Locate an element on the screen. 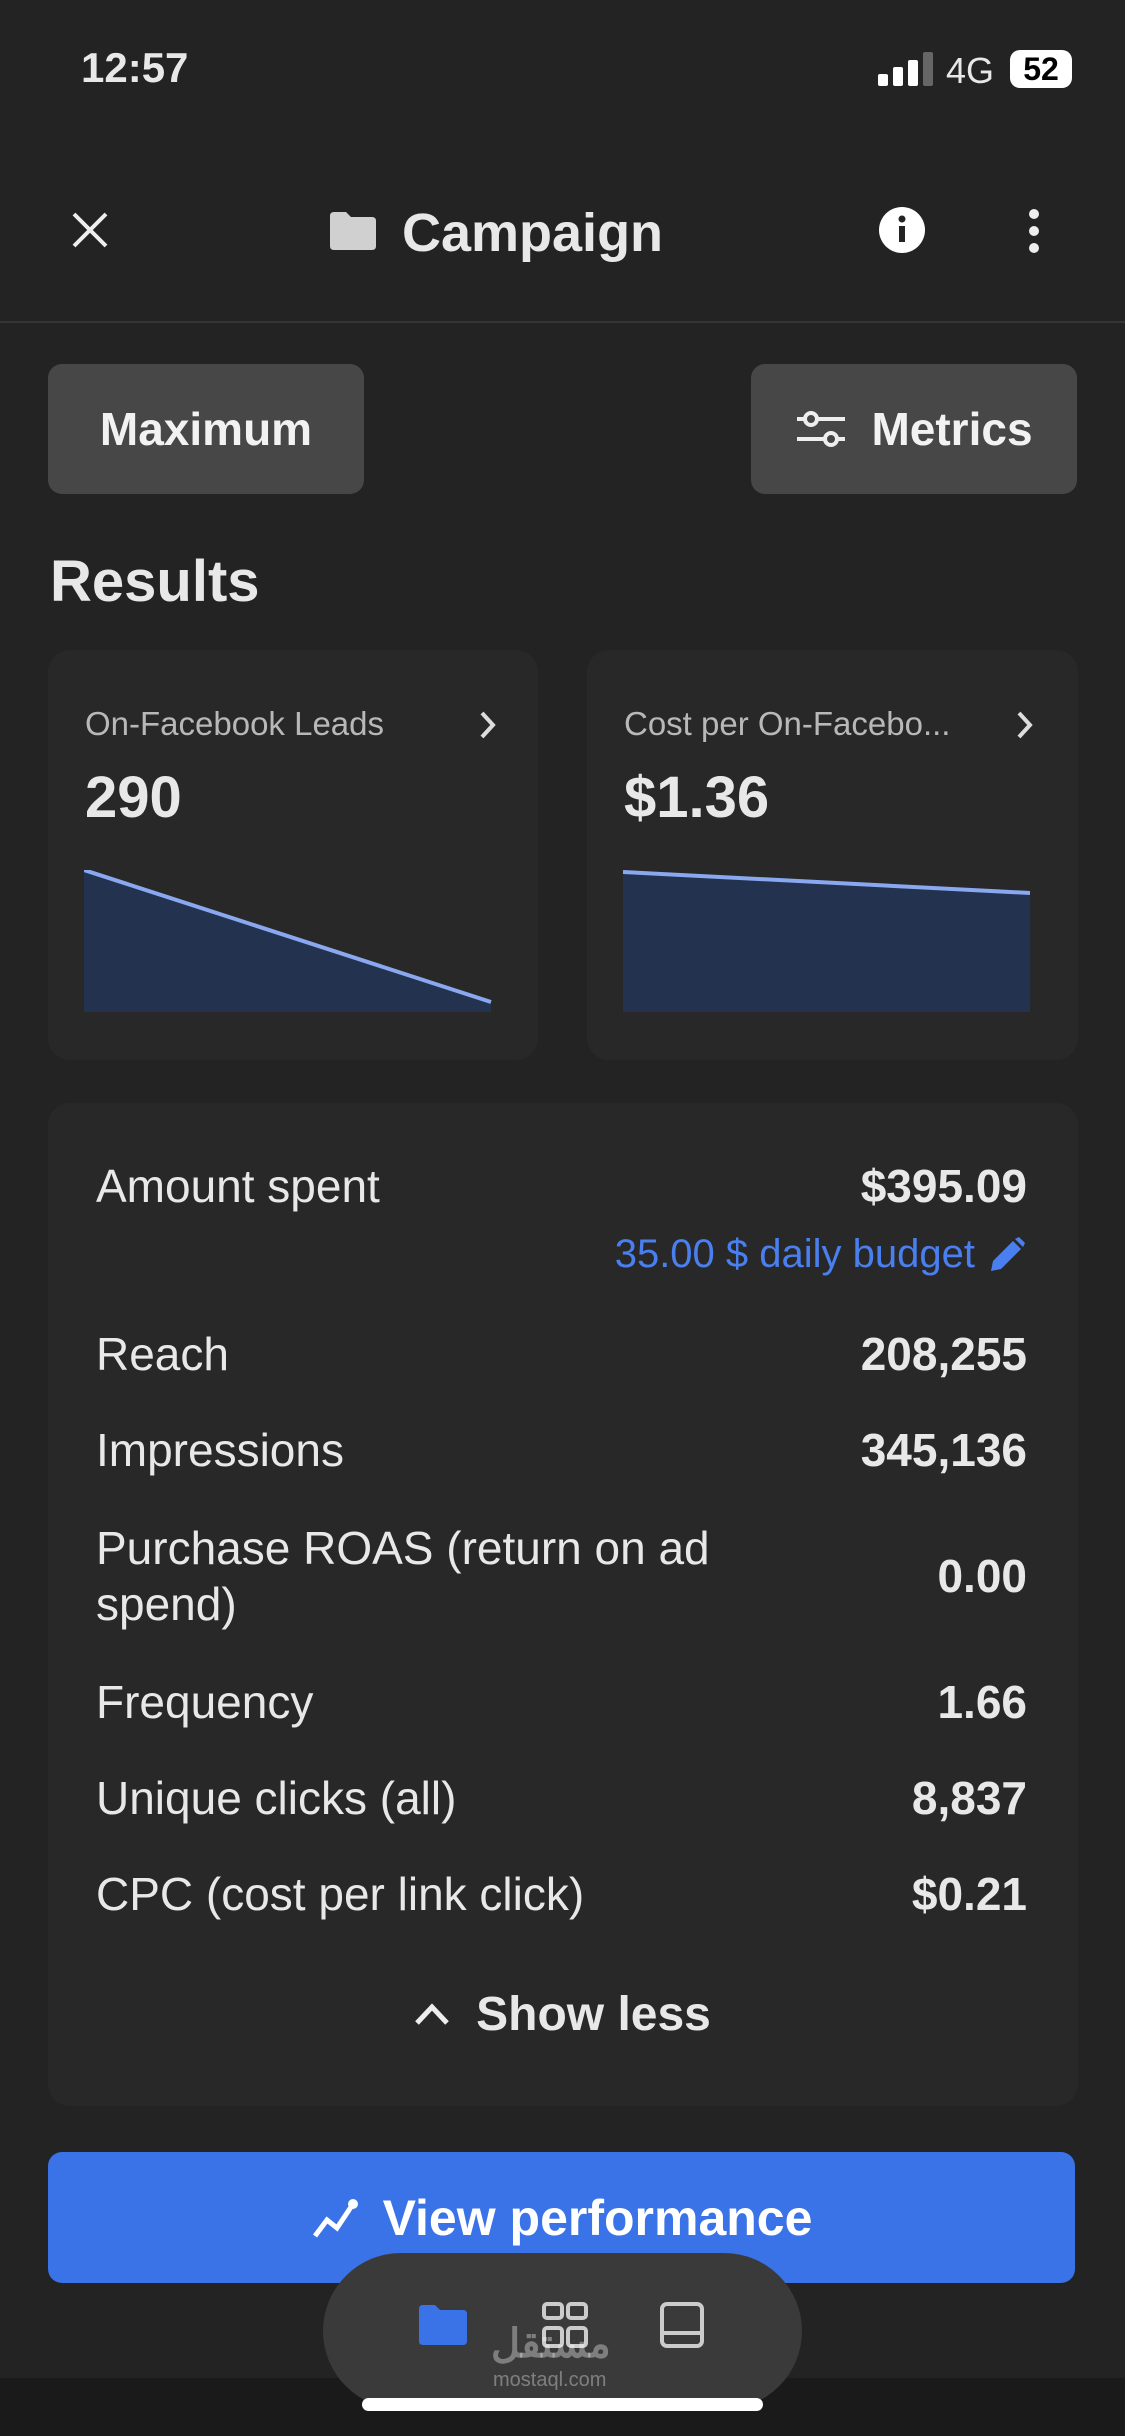 The width and height of the screenshot is (1125, 2436). metric-row: Reach 208,255 is located at coordinates (561, 1354).